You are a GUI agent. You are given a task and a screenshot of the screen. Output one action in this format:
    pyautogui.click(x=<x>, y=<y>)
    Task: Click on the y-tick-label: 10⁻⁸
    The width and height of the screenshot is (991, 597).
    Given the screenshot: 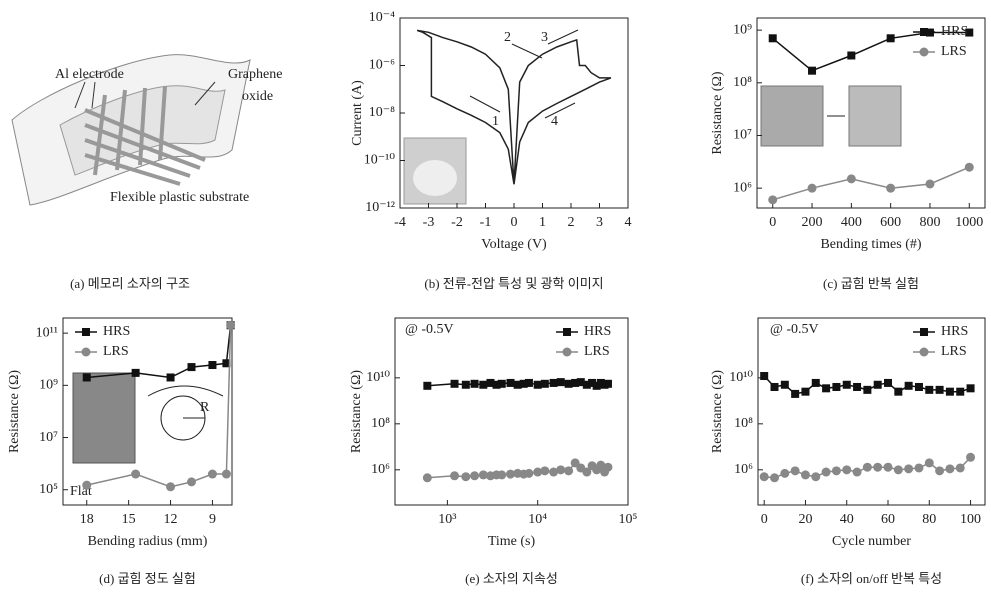 What is the action you would take?
    pyautogui.click(x=382, y=112)
    